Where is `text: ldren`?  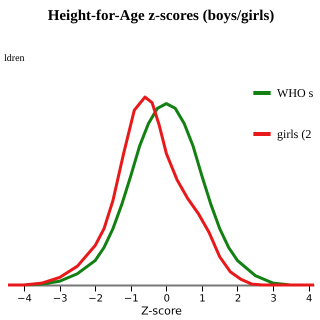
text: ldren is located at coordinates (14, 58).